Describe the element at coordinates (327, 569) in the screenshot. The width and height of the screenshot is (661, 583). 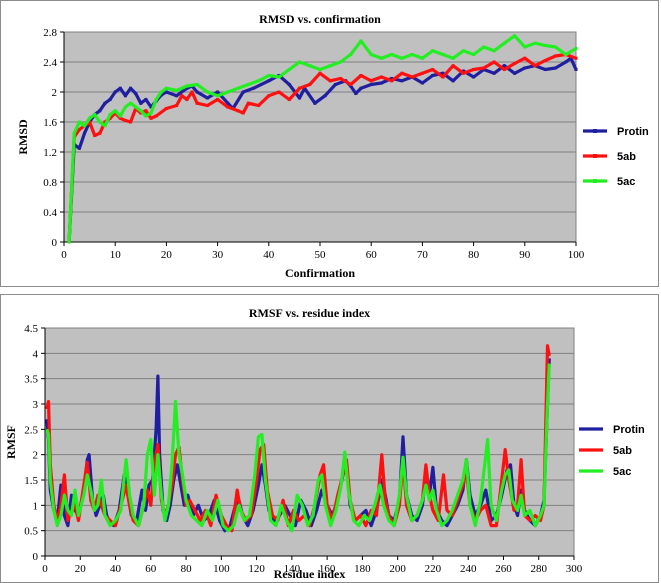
I see `x-tick-label: 160` at that location.